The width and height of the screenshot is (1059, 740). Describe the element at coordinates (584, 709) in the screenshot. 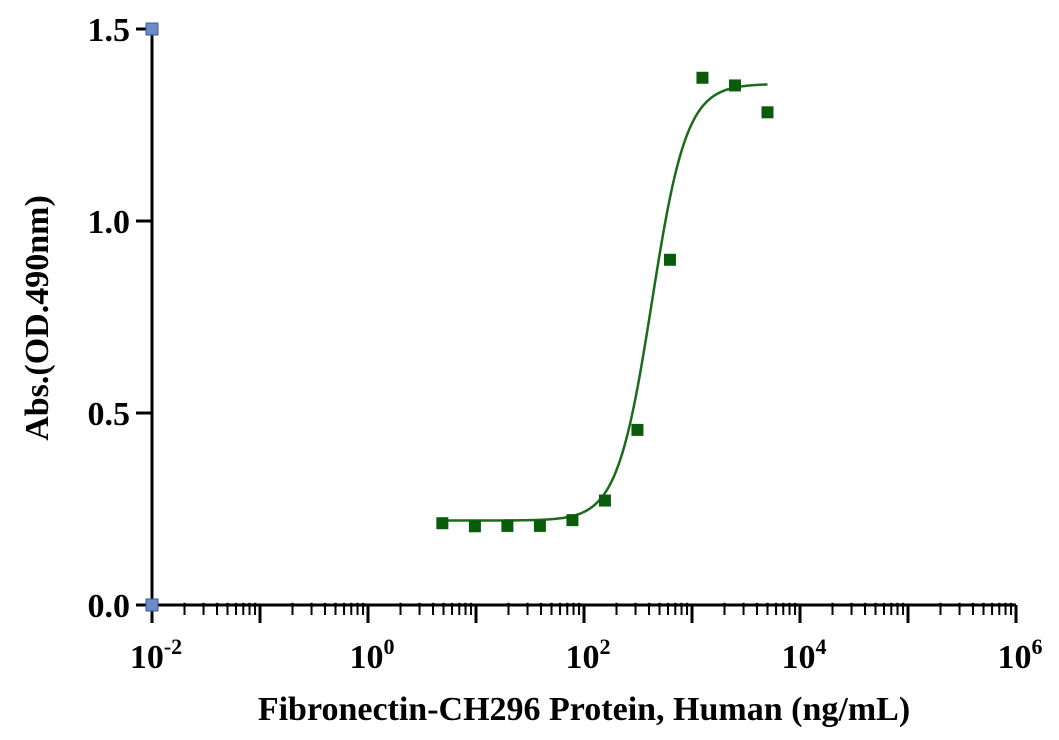

I see `x-axis-title: Fibronectin-CH296 Protein, Human (ng/mL)` at that location.